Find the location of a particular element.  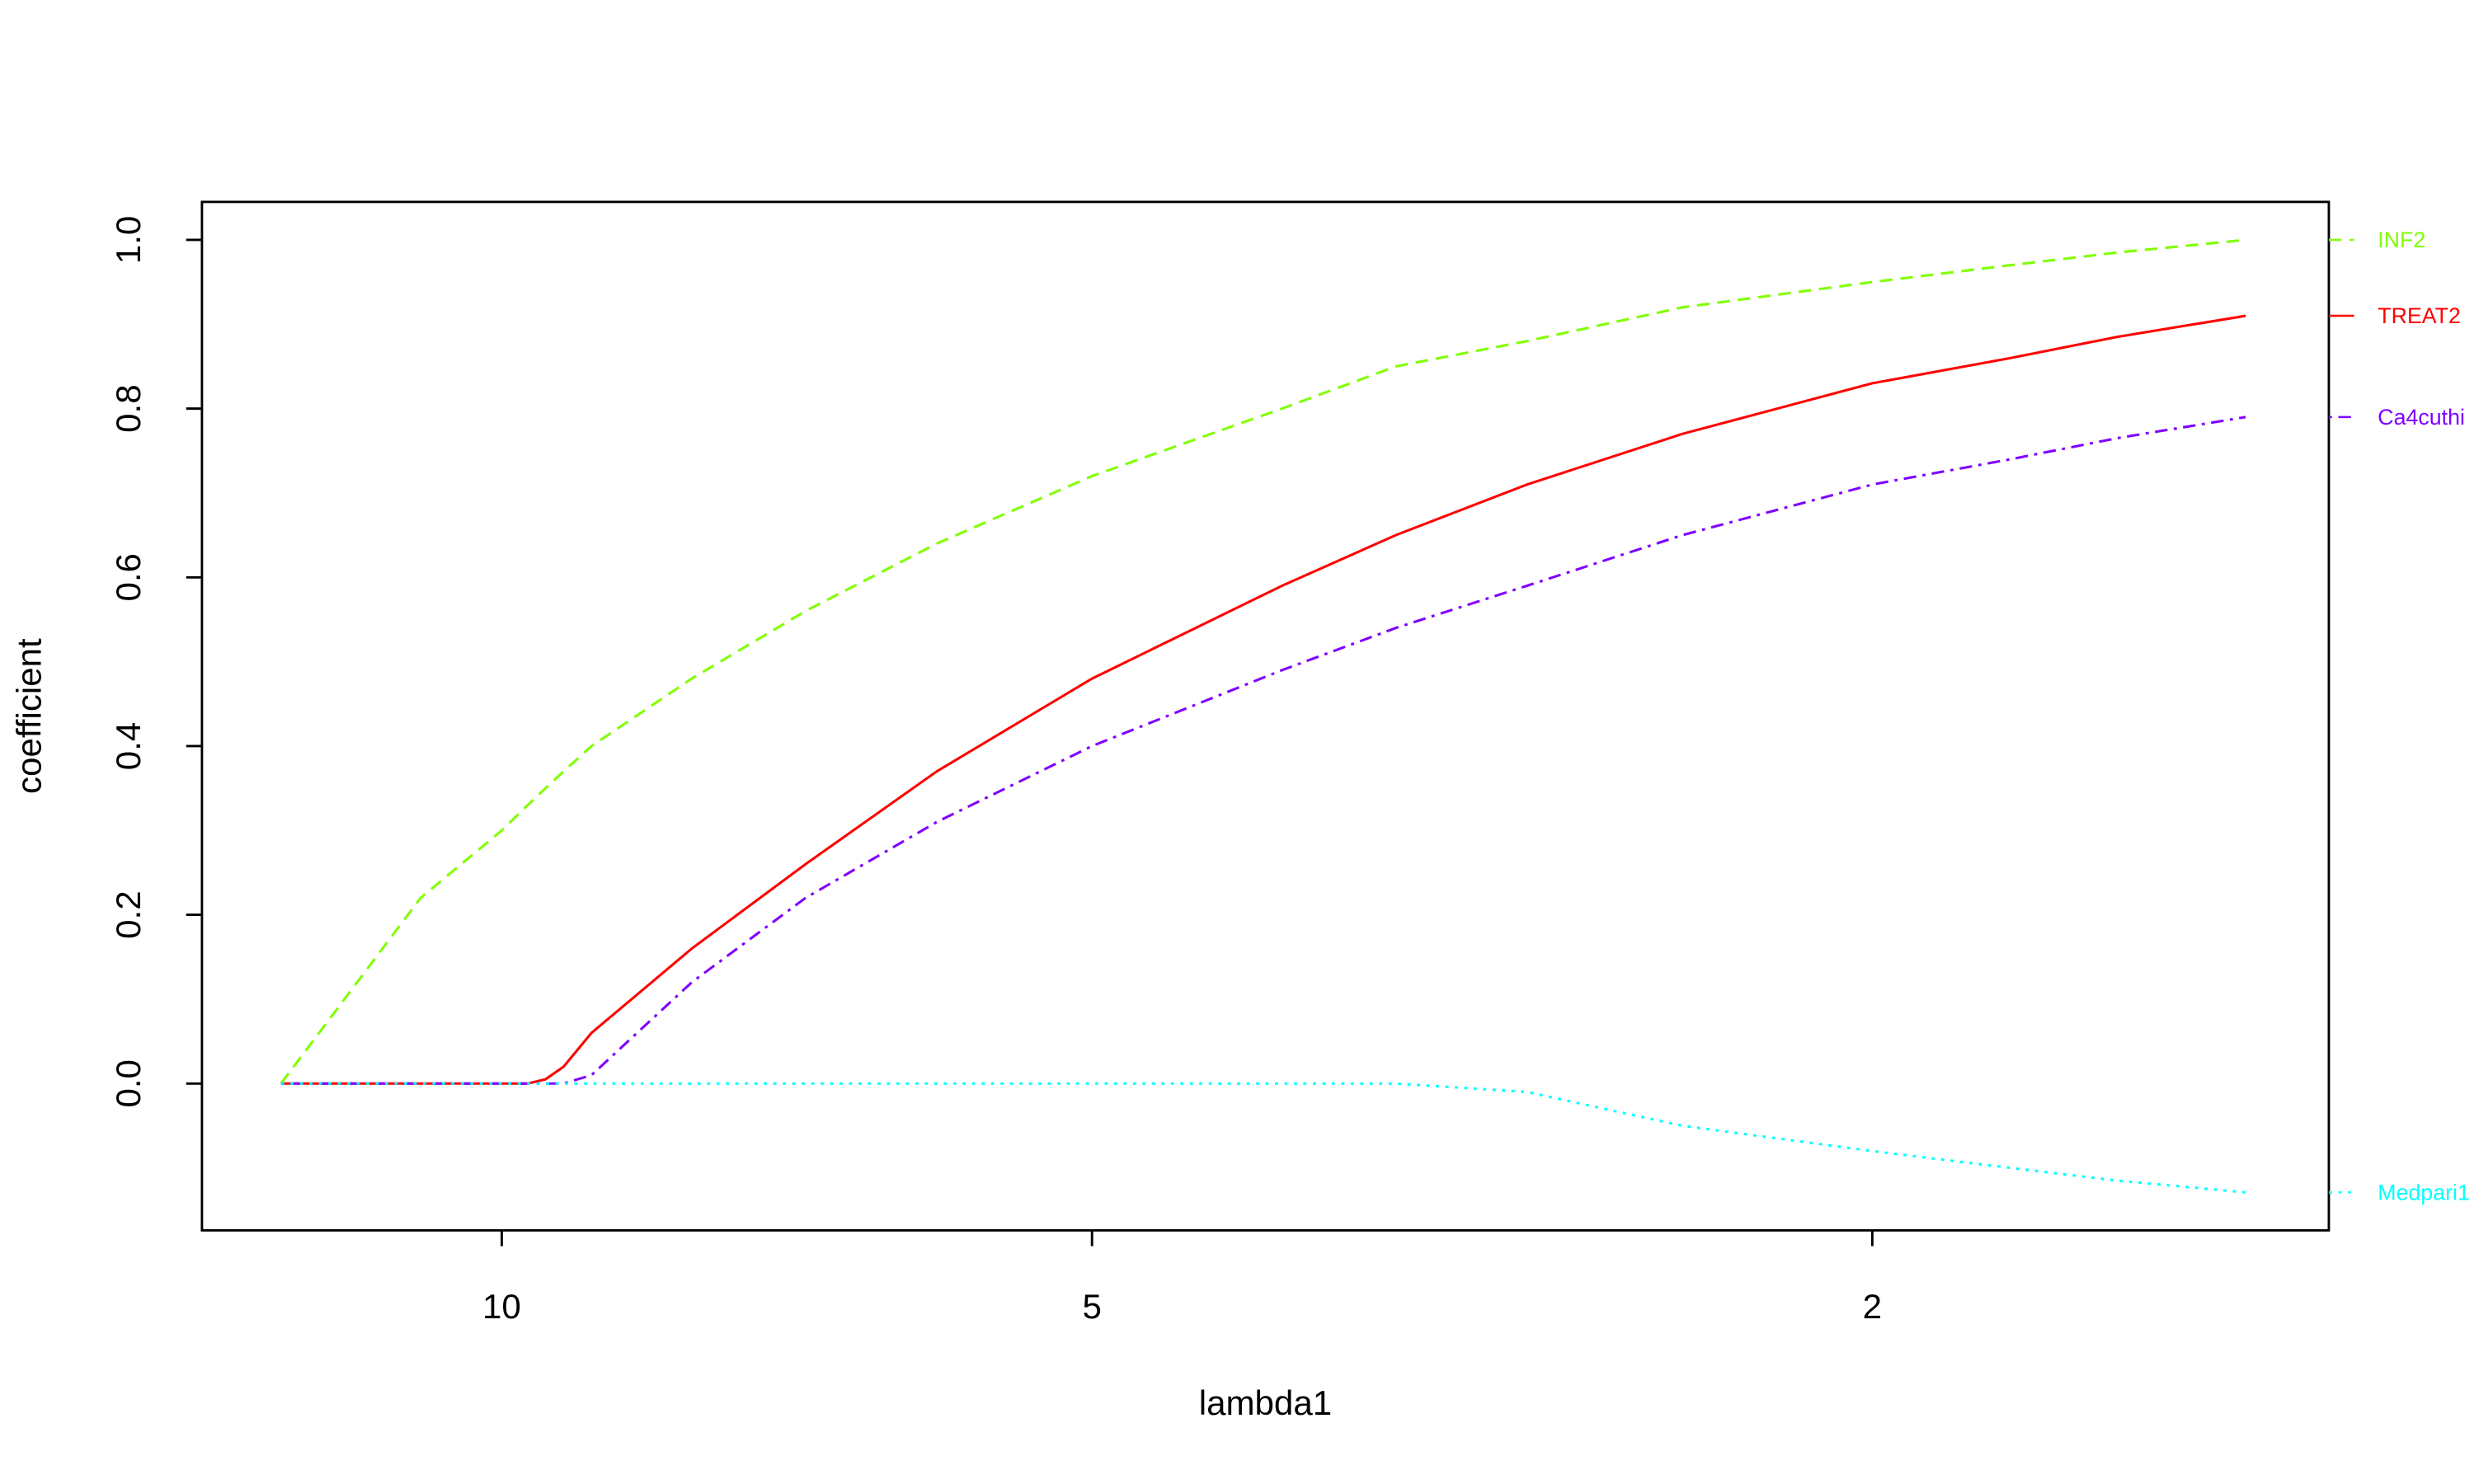

x-axis-label: lambda1 is located at coordinates (1265, 1402).